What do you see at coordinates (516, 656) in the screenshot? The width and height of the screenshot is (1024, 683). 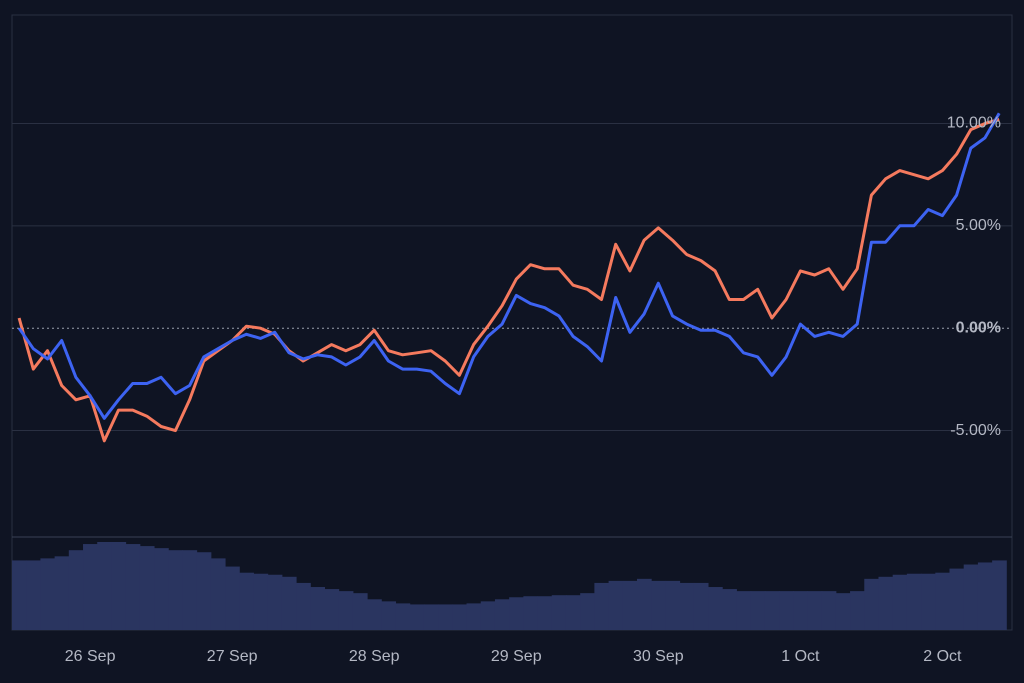 I see `x-tick-label: 29 Sep` at bounding box center [516, 656].